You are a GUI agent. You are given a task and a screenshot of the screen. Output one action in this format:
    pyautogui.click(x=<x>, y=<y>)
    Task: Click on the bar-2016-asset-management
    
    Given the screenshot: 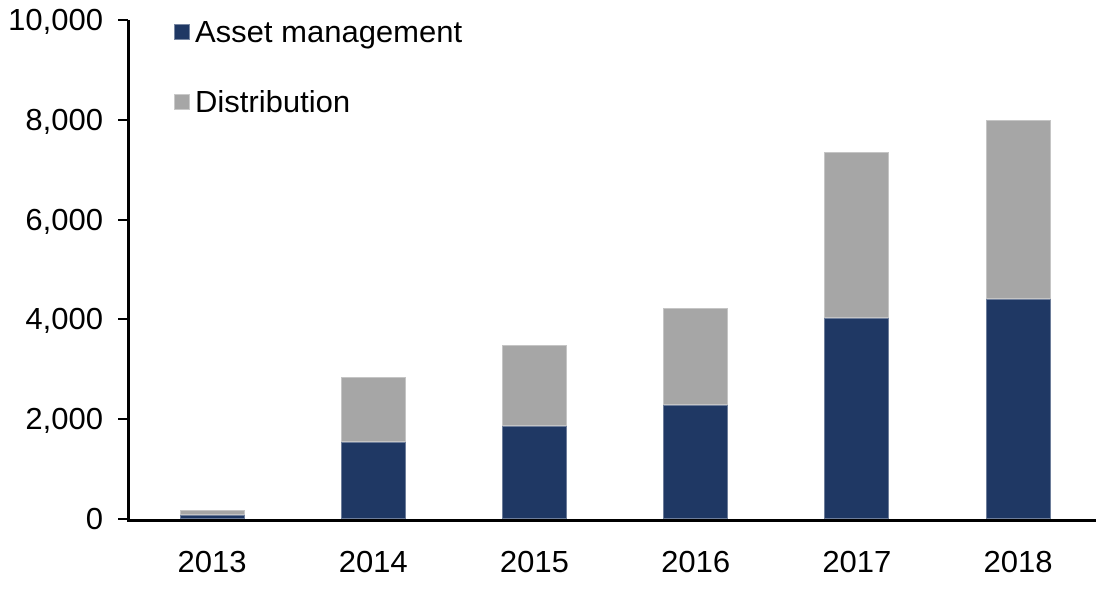 What is the action you would take?
    pyautogui.click(x=696, y=461)
    